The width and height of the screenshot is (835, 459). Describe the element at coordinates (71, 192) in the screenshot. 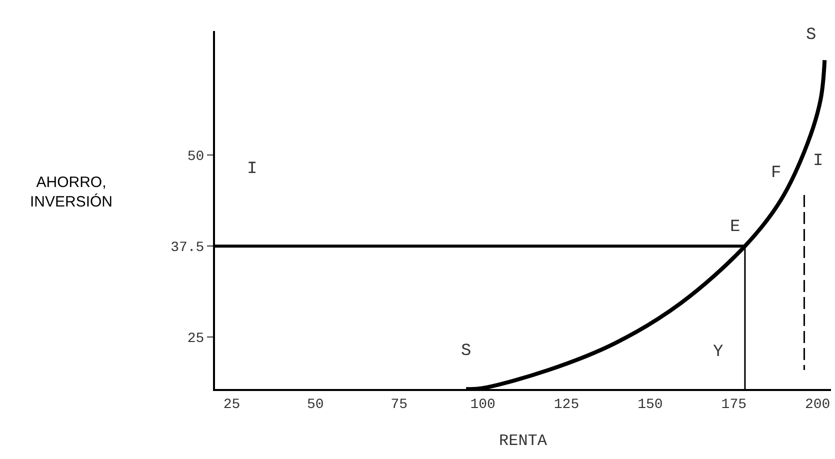

I see `y-axis-title: AHORRO, INVERSIÓN` at that location.